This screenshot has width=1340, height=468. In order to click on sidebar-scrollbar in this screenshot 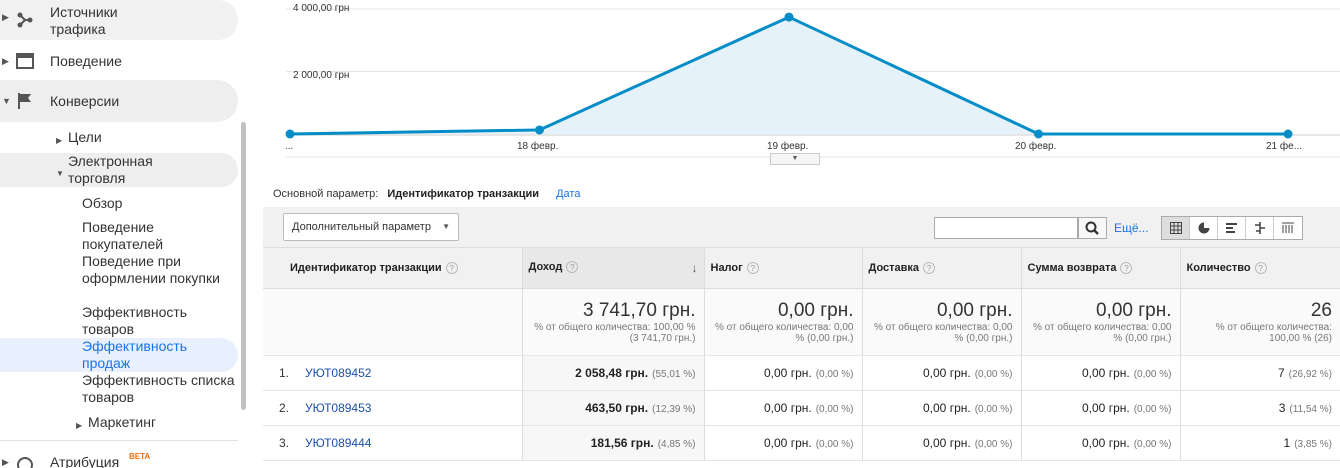, I will do `click(243, 266)`.